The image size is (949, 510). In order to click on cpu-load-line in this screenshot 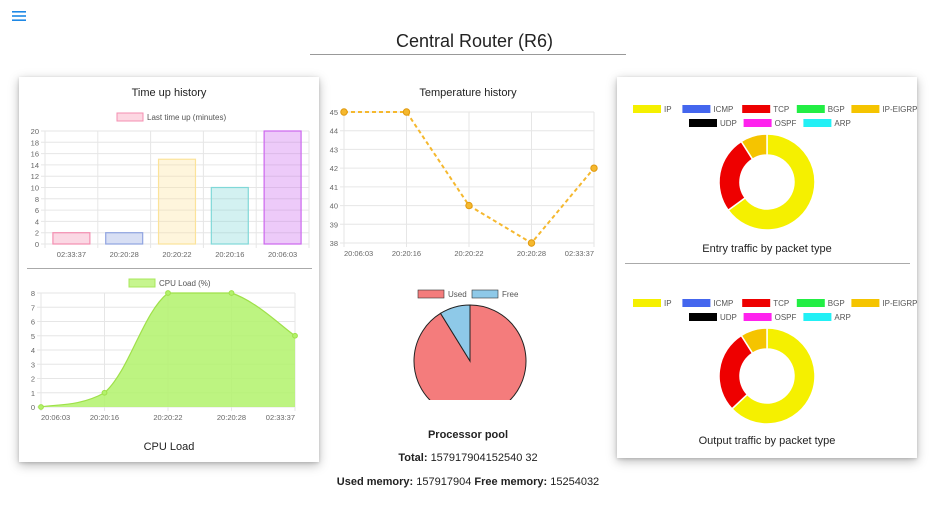, I will do `click(168, 350)`.